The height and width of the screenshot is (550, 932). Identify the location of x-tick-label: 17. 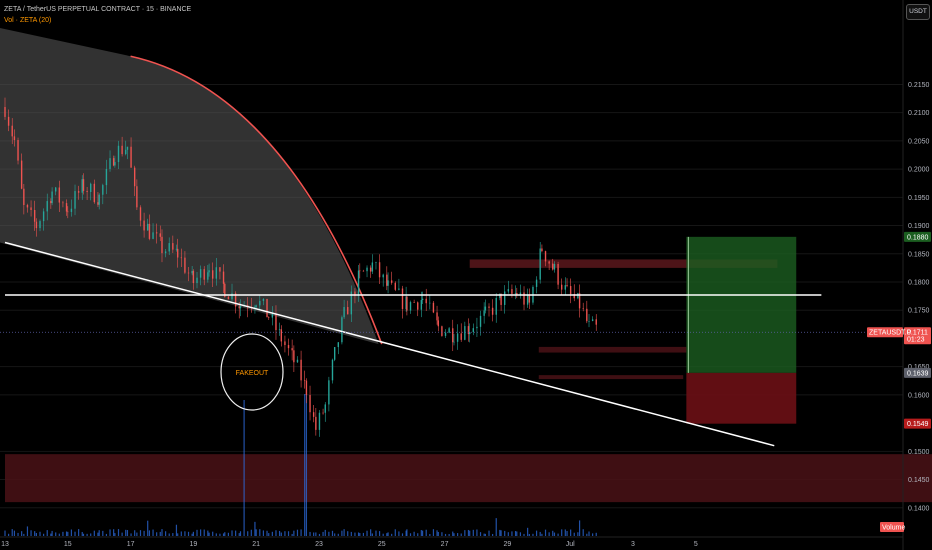
(131, 544).